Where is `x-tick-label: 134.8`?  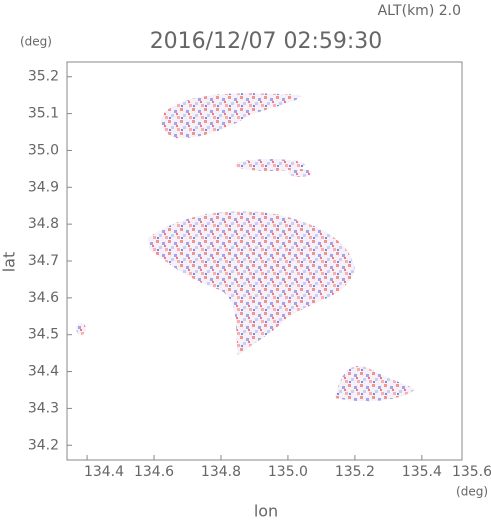 x-tick-label: 134.8 is located at coordinates (221, 472).